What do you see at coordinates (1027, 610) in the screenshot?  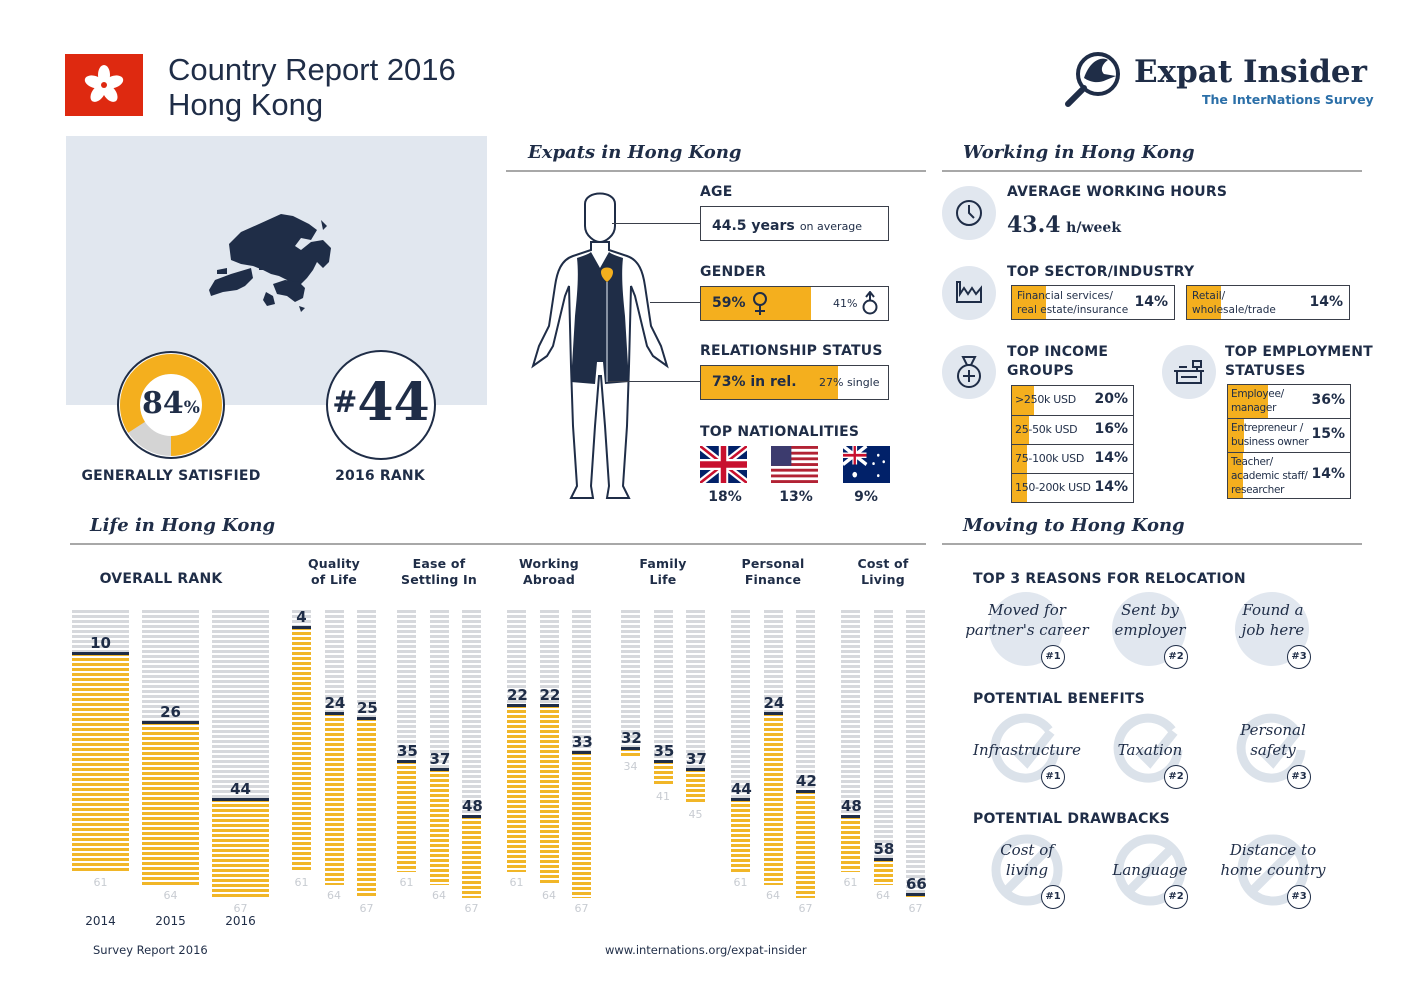 I see `text-line: Moved for` at bounding box center [1027, 610].